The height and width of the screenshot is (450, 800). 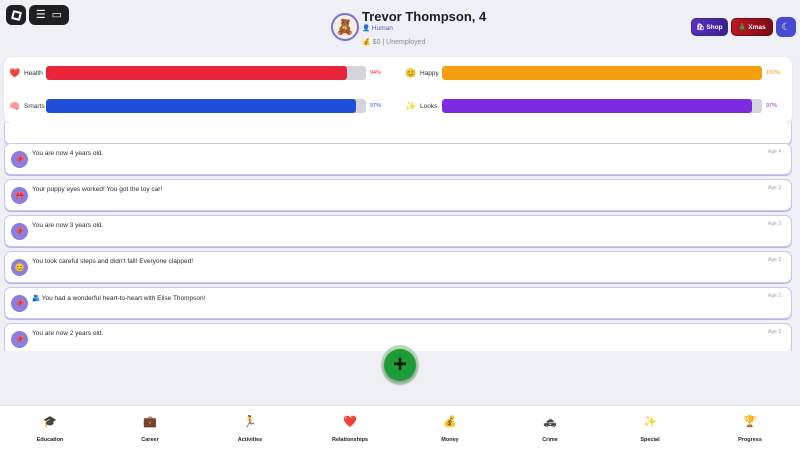 What do you see at coordinates (350, 439) in the screenshot?
I see `nav-label: Relationships` at bounding box center [350, 439].